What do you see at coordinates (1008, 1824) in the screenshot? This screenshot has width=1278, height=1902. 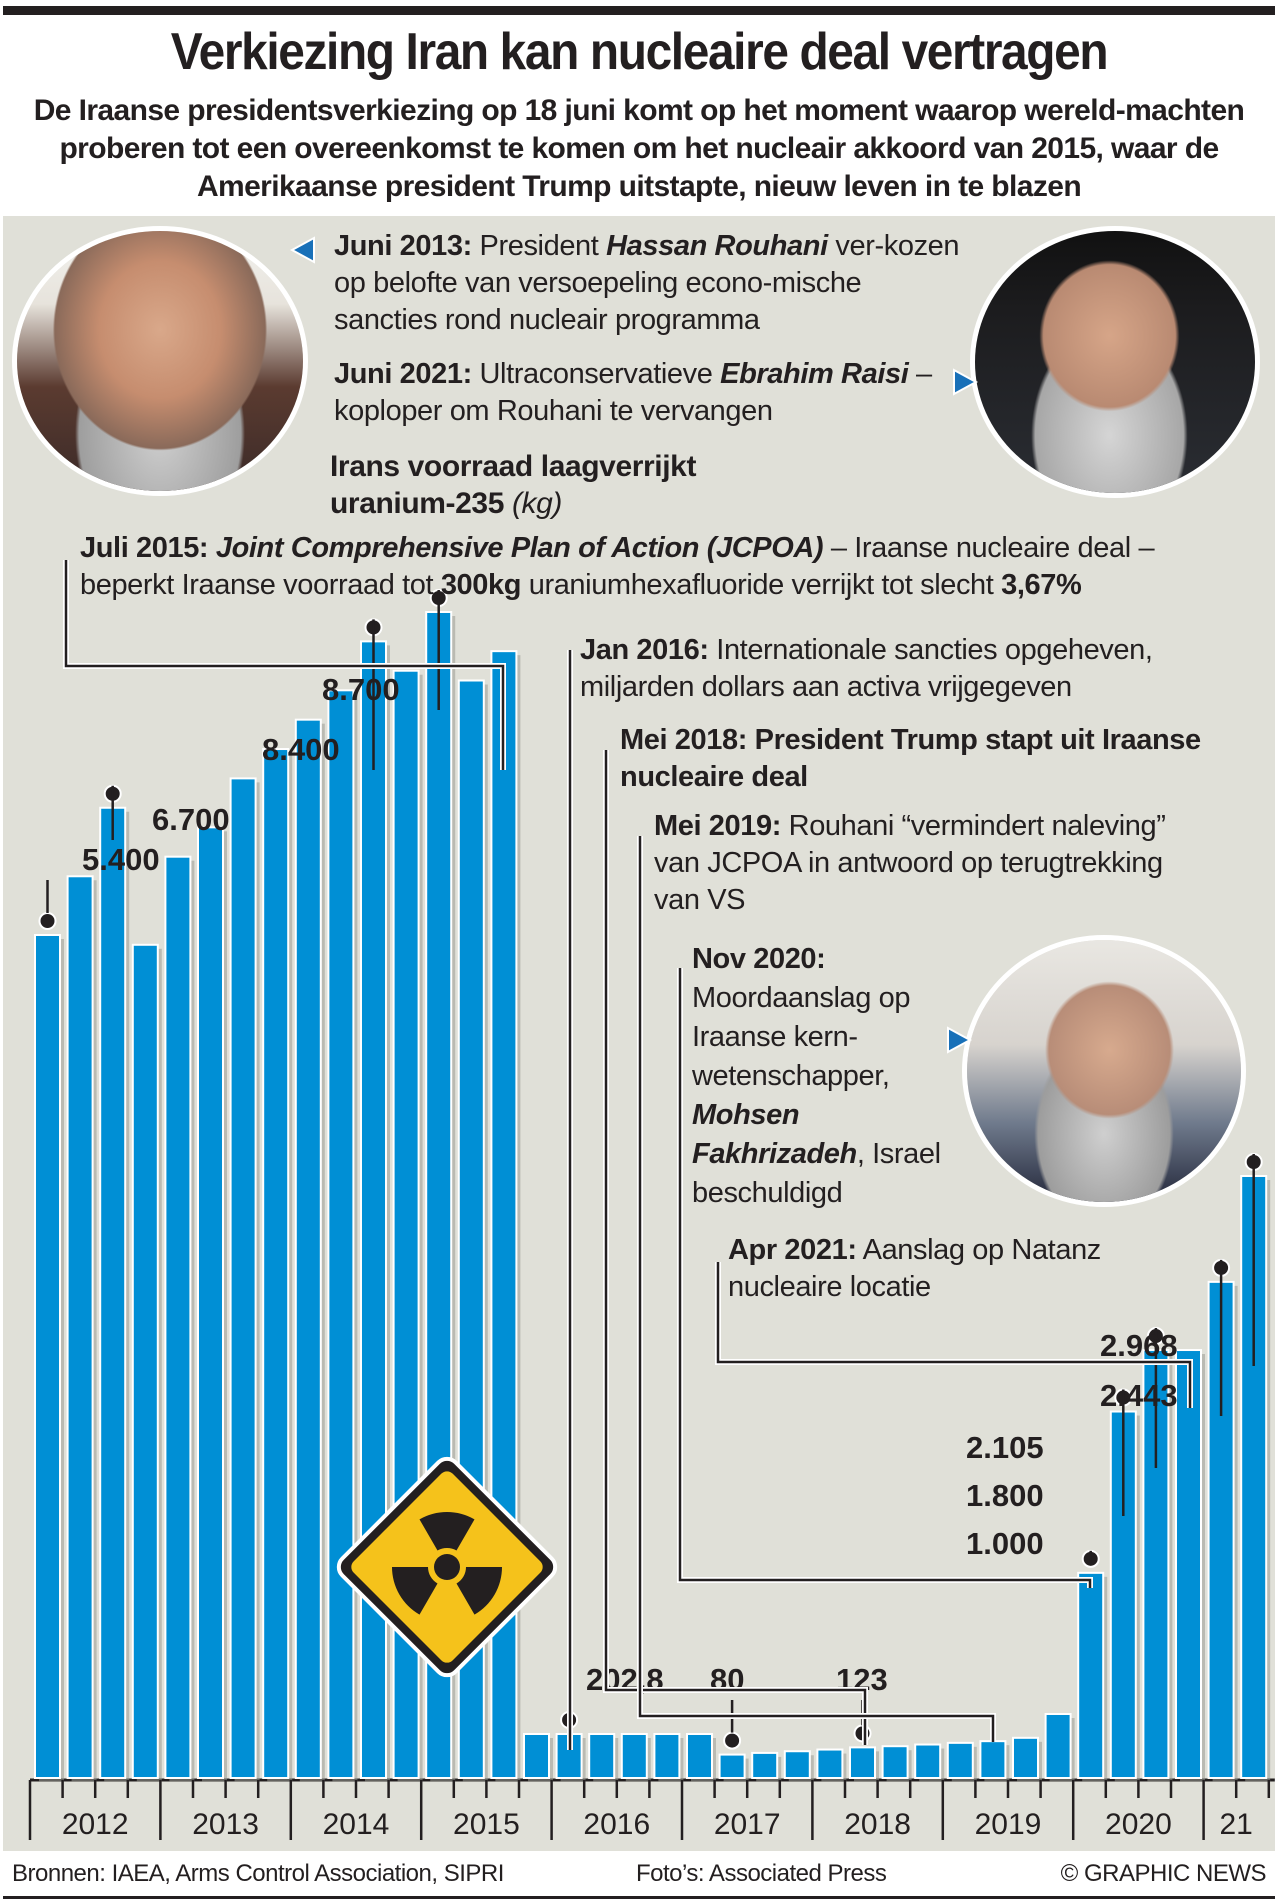 I see `x-tick-label: 2019` at bounding box center [1008, 1824].